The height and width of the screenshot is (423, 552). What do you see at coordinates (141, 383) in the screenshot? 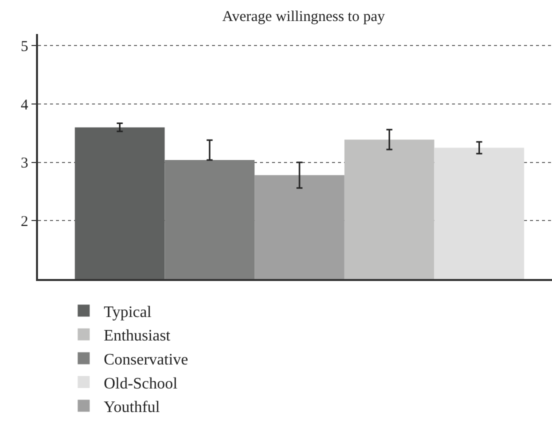
I see `legend-label: Old-School` at bounding box center [141, 383].